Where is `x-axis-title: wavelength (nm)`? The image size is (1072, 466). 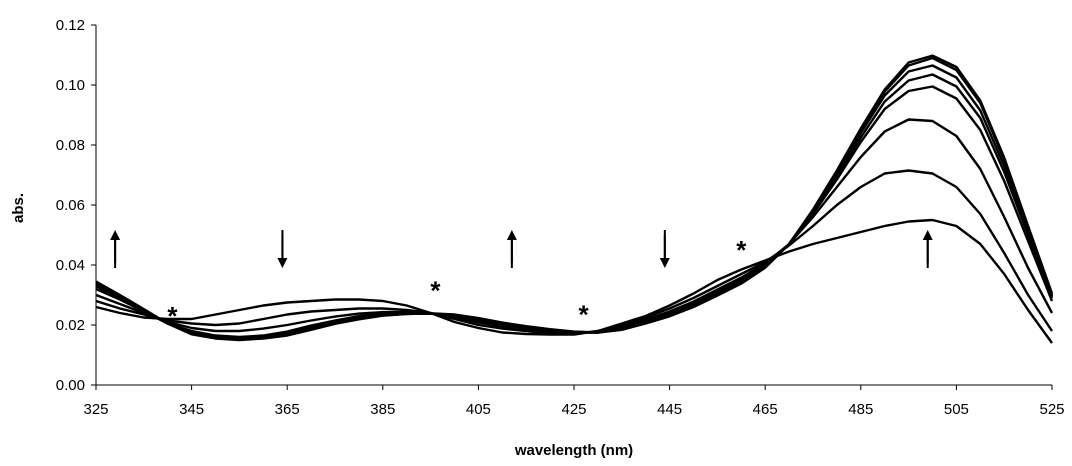 x-axis-title: wavelength (nm) is located at coordinates (573, 450).